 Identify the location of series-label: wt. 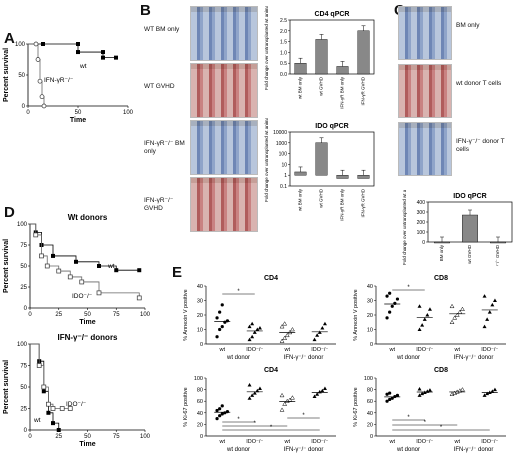
(83, 66).